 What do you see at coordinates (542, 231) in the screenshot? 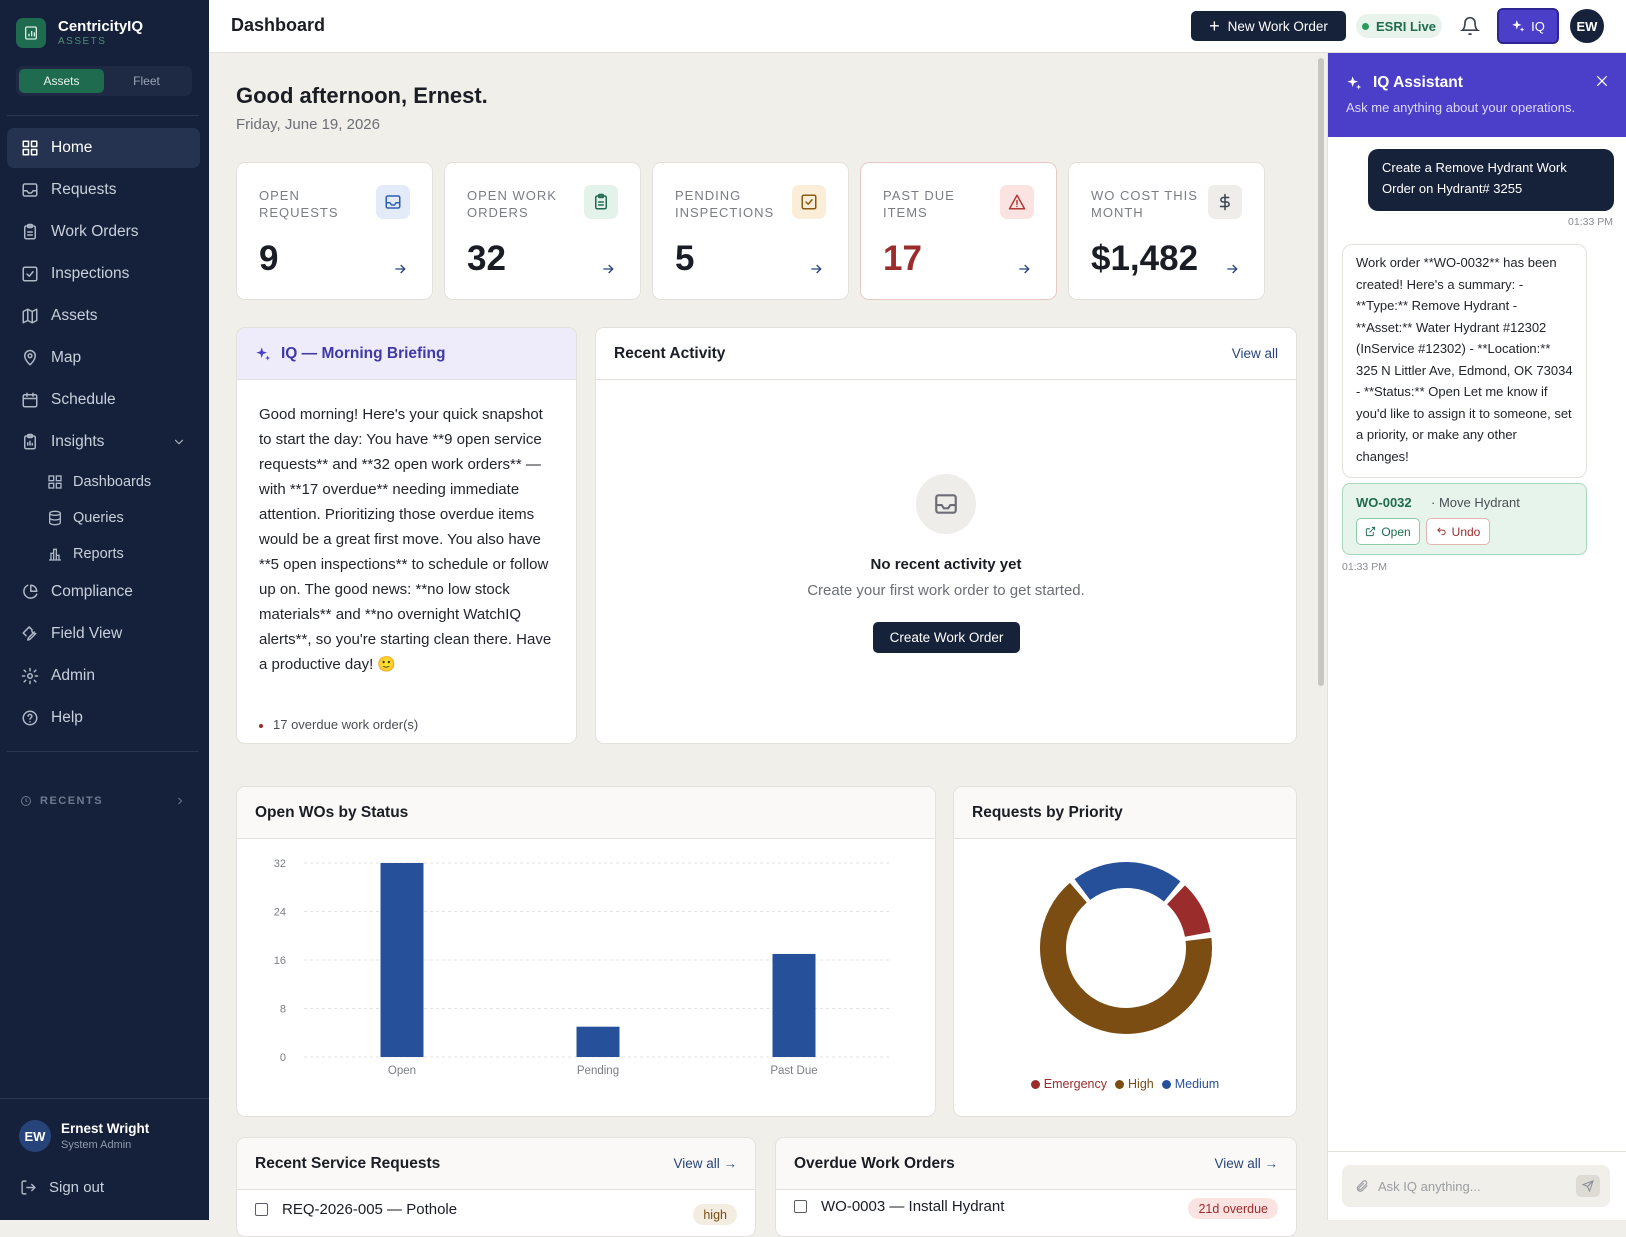
I see `kpi-open-work-orders: OPEN WORK ORDERS 32` at bounding box center [542, 231].